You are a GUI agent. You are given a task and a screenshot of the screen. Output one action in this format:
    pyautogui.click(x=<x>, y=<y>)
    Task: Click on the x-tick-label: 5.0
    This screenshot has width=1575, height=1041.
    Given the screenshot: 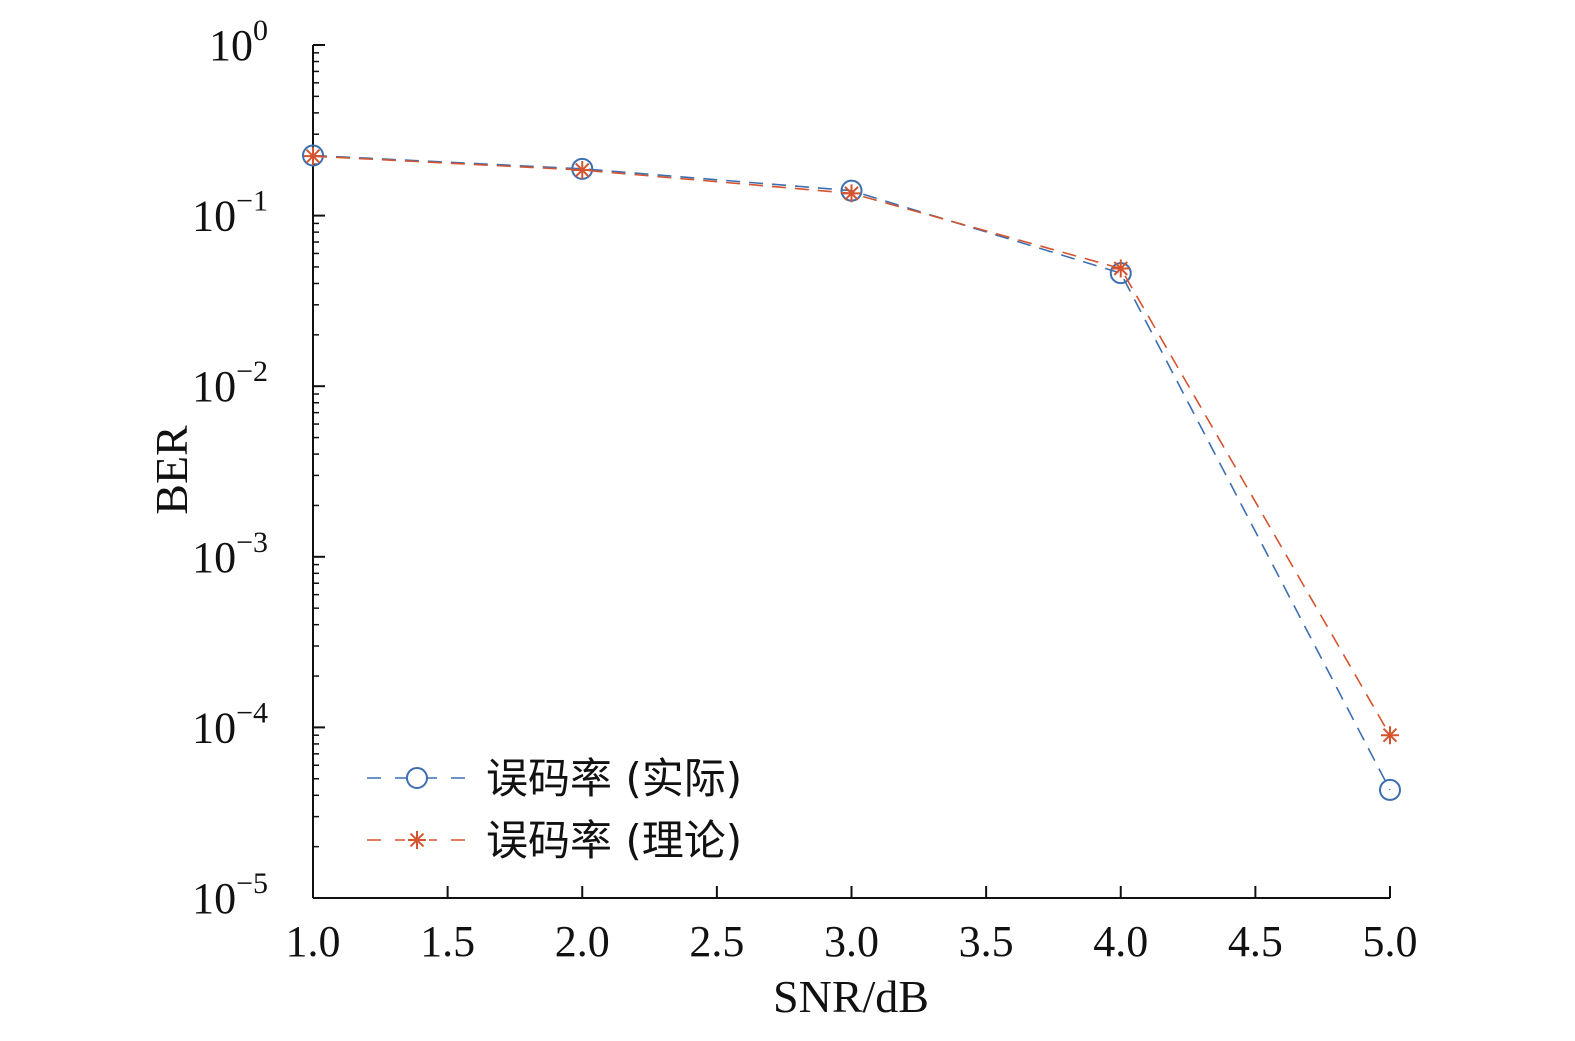 What is the action you would take?
    pyautogui.click(x=1390, y=941)
    